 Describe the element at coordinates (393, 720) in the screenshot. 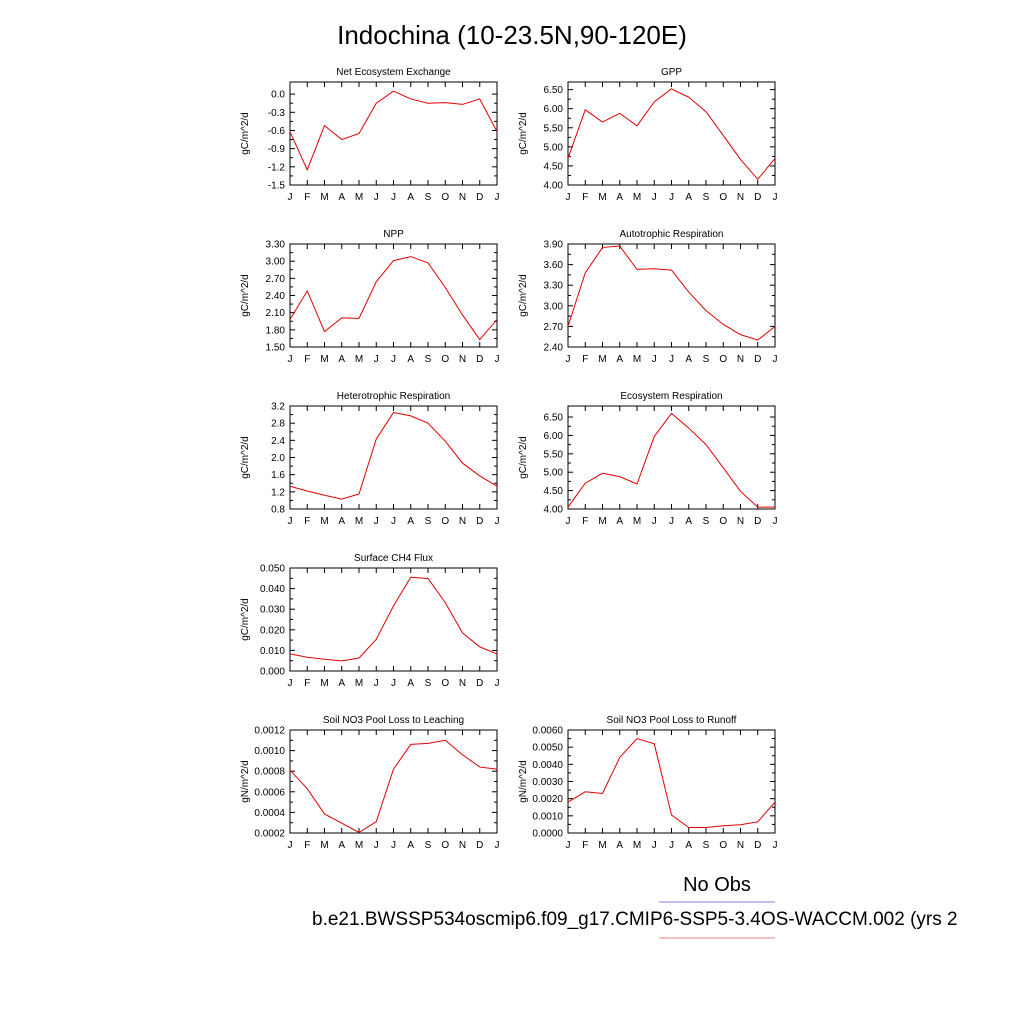

I see `panel-title: Soil NO3 Pool Loss to Leaching` at that location.